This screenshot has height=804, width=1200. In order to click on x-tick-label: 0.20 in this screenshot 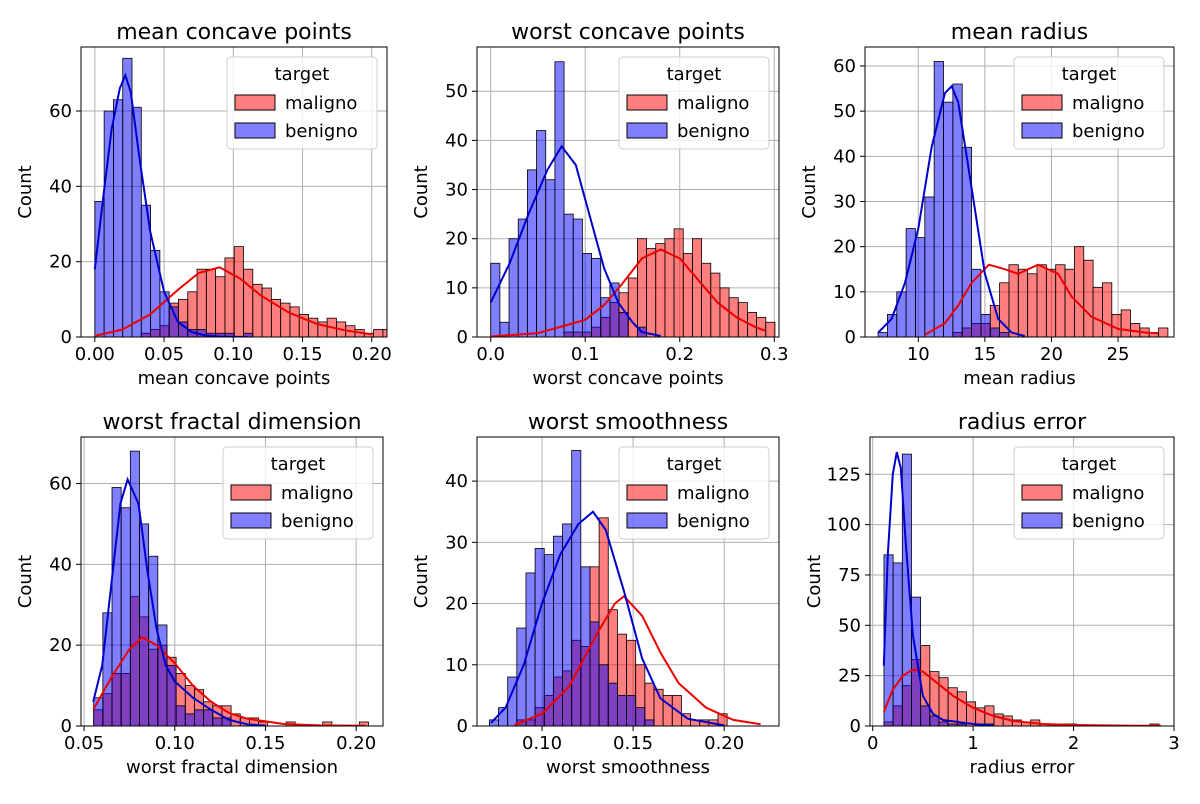, I will do `click(356, 743)`.